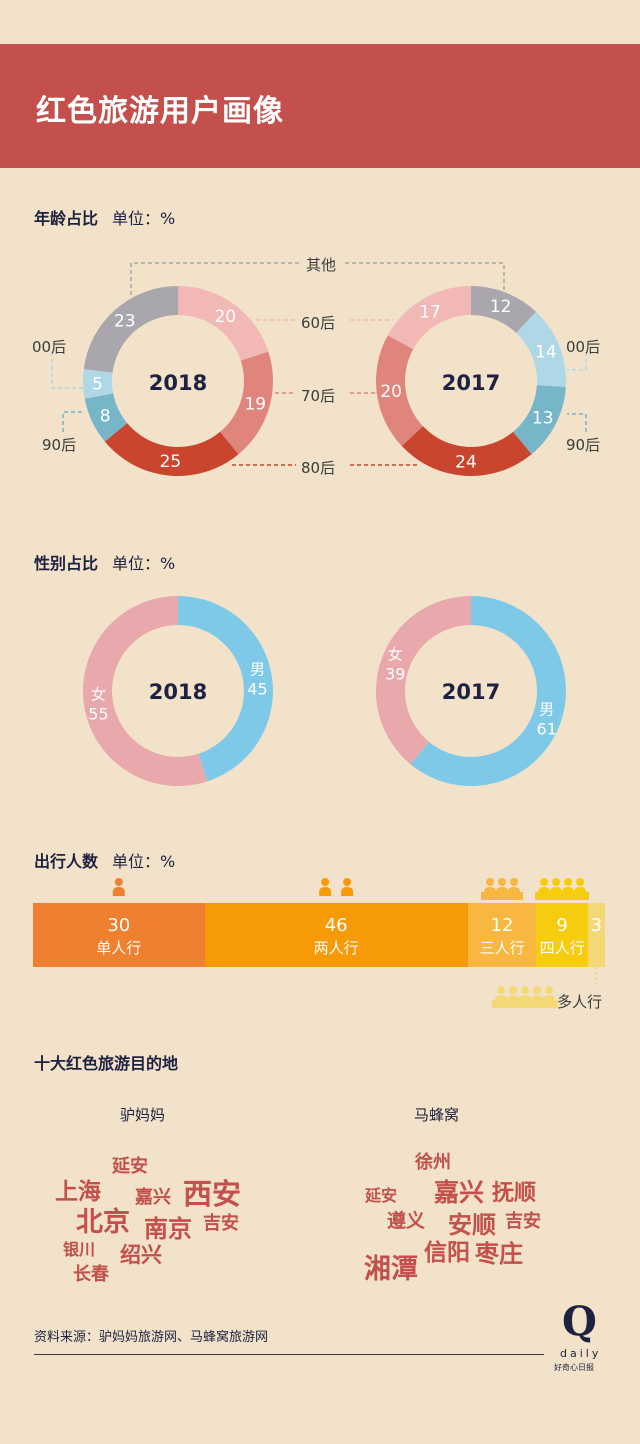  I want to click on mafengwo-word: 徐州, so click(433, 1162).